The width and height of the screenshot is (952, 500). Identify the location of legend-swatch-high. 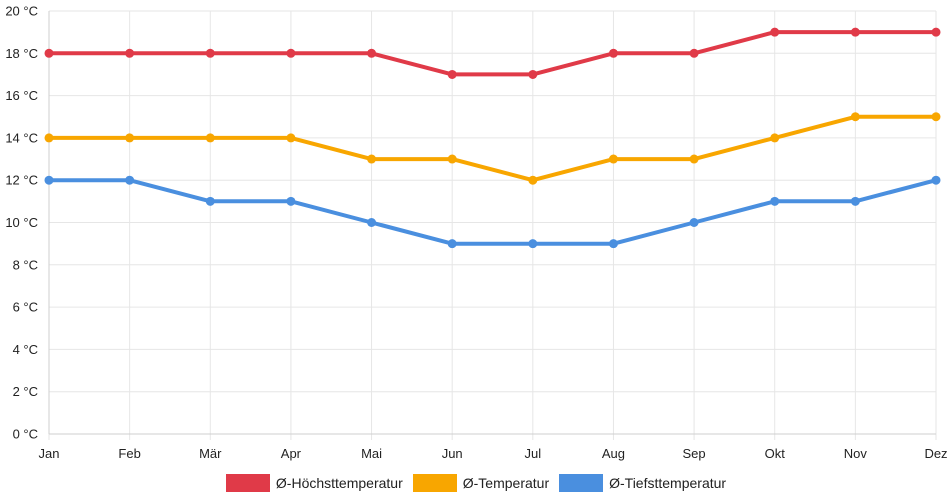
(247, 483).